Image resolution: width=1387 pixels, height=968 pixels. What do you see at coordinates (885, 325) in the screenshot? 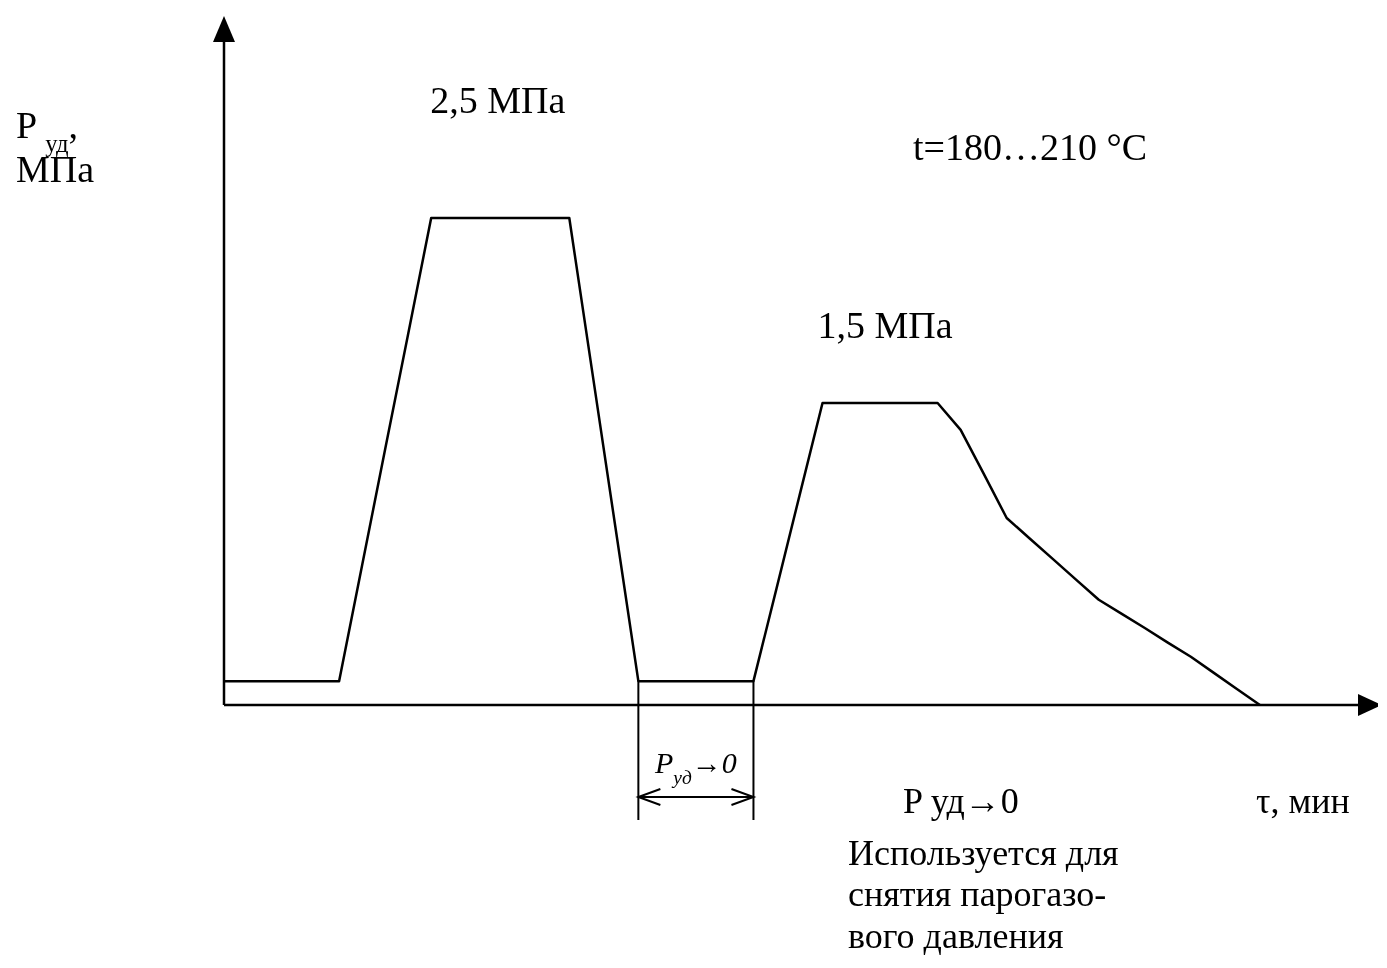
I see `annotation: 1,5 МПа` at bounding box center [885, 325].